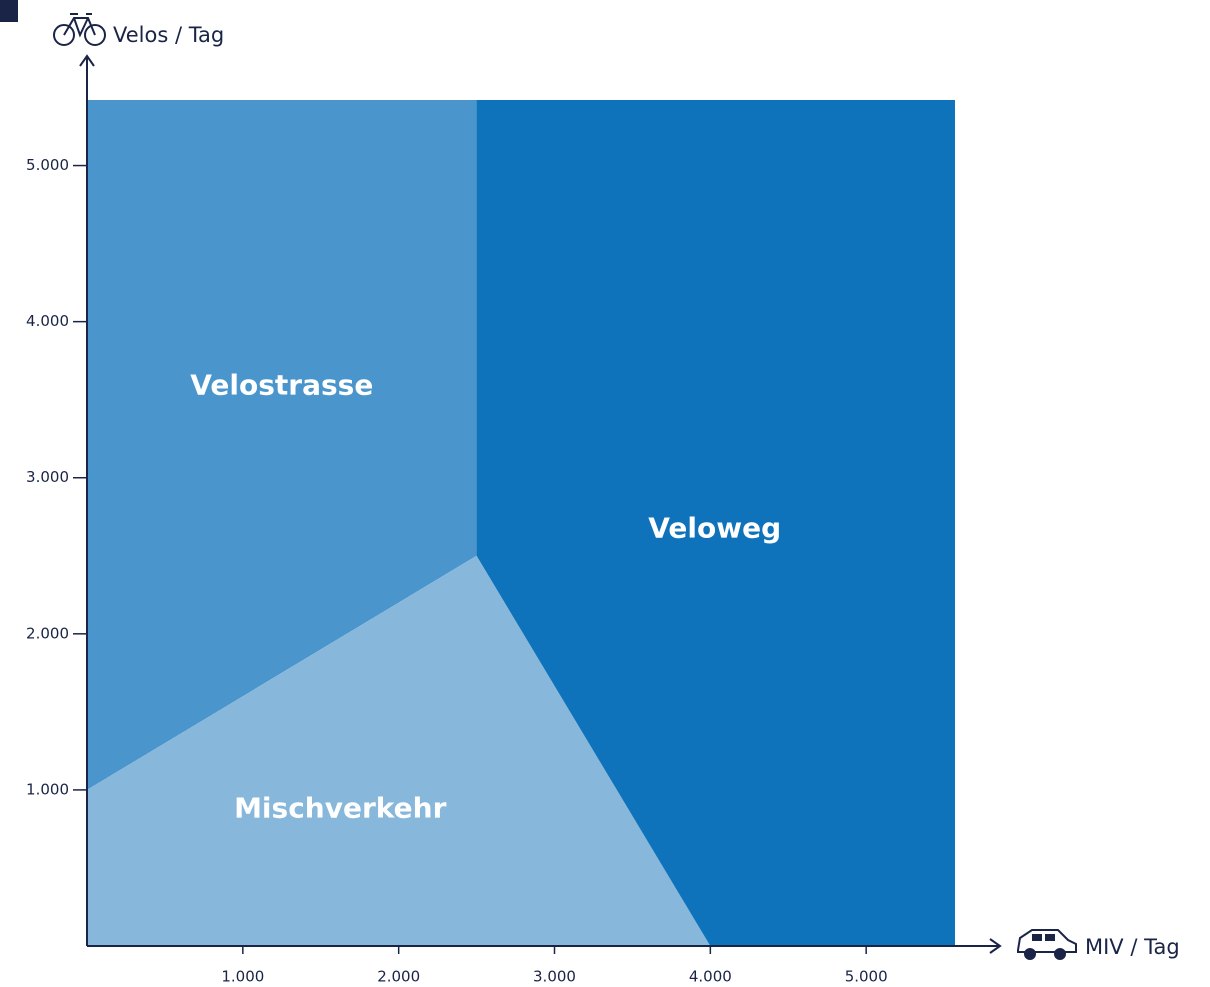  What do you see at coordinates (79, 29) in the screenshot?
I see `bicycle-icon` at bounding box center [79, 29].